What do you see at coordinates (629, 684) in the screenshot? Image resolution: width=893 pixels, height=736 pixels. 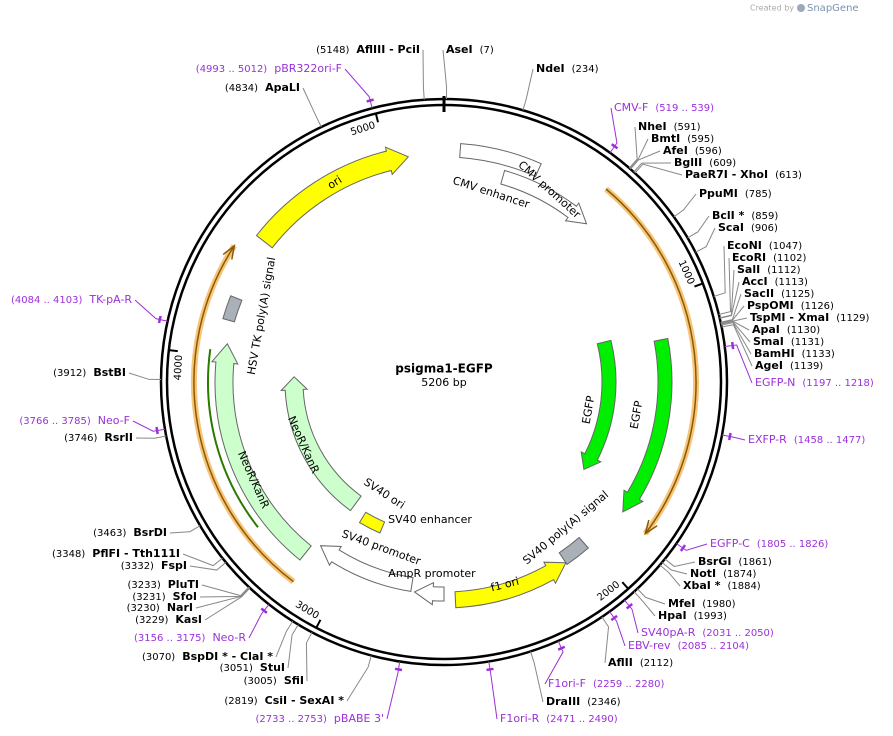 I see `primer-range: (2259 .. 2280)` at bounding box center [629, 684].